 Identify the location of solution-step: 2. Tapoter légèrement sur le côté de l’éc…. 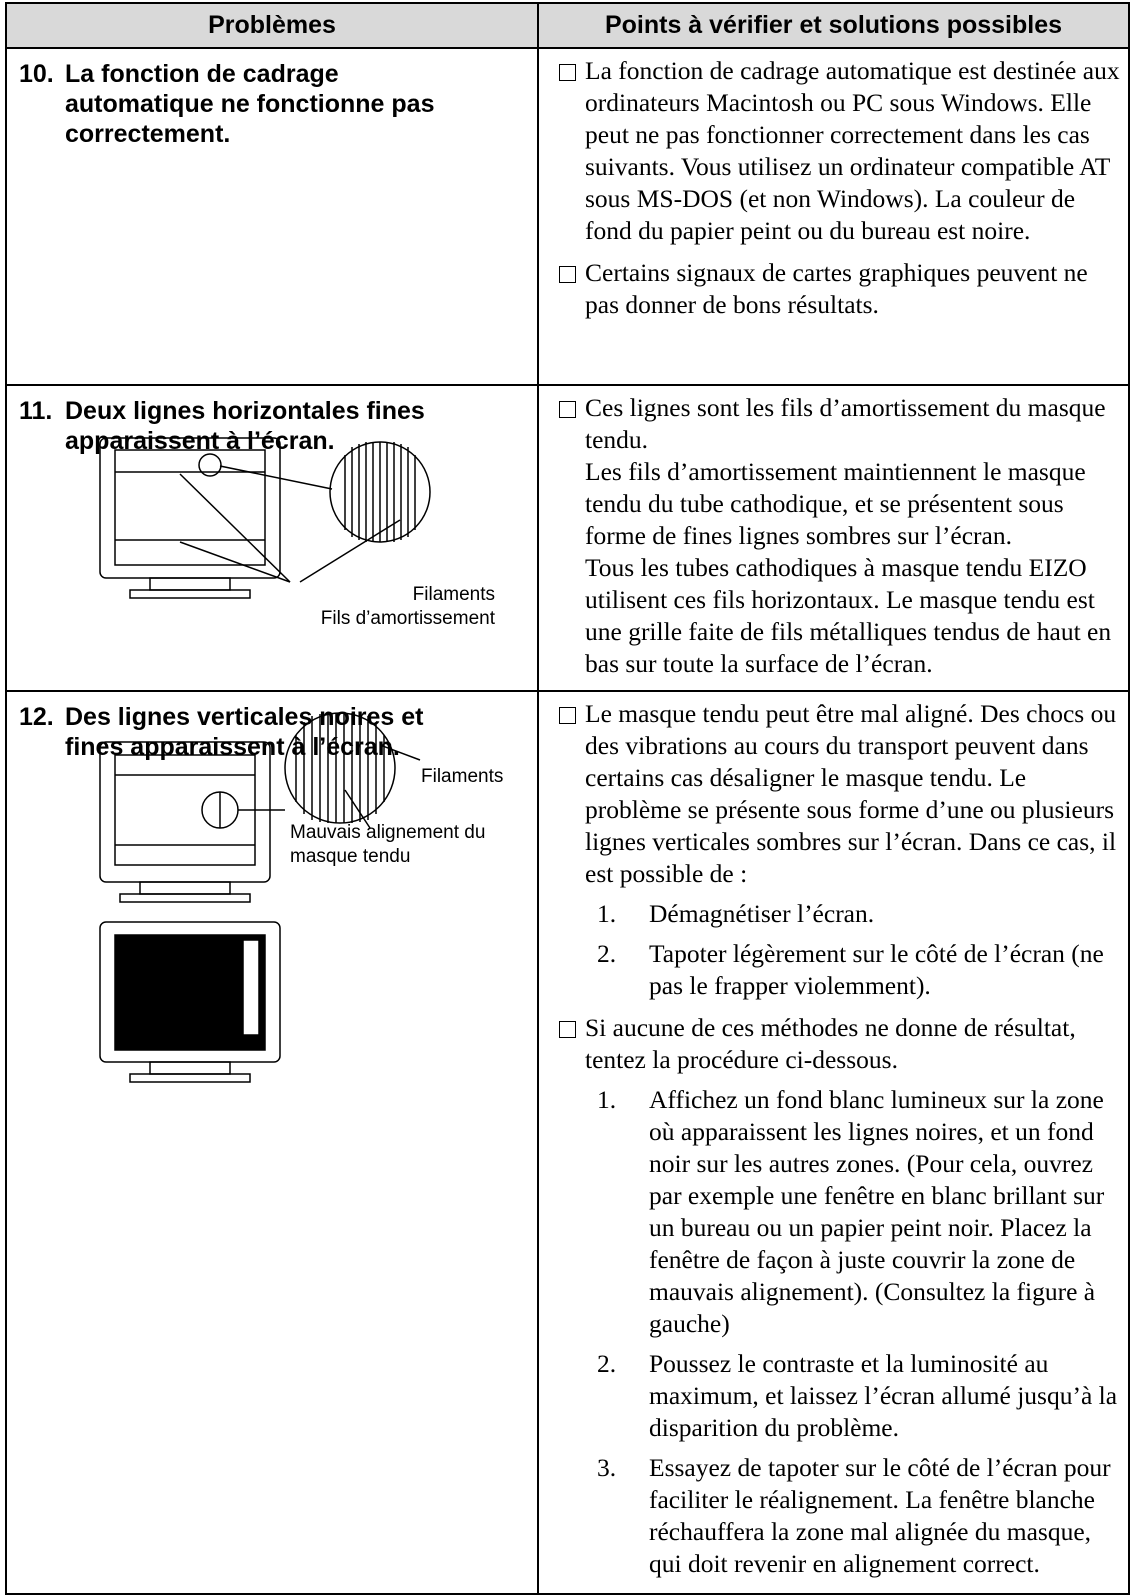
(852, 970).